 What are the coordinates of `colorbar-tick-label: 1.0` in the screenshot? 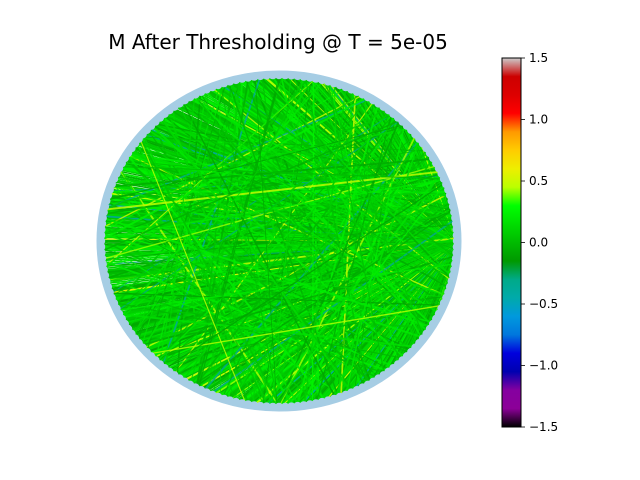 It's located at (538, 120).